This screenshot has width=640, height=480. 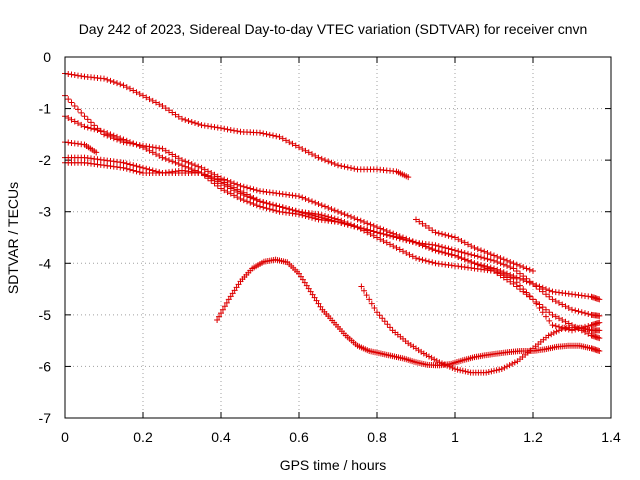 I want to click on x-tick-label: 0, so click(x=65, y=437).